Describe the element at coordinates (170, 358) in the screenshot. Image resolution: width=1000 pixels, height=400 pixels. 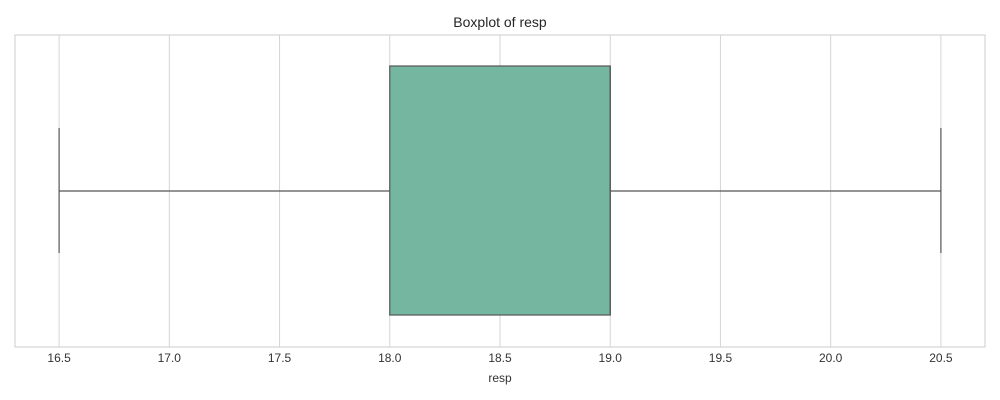
I see `x-tick-label: 17.0` at that location.